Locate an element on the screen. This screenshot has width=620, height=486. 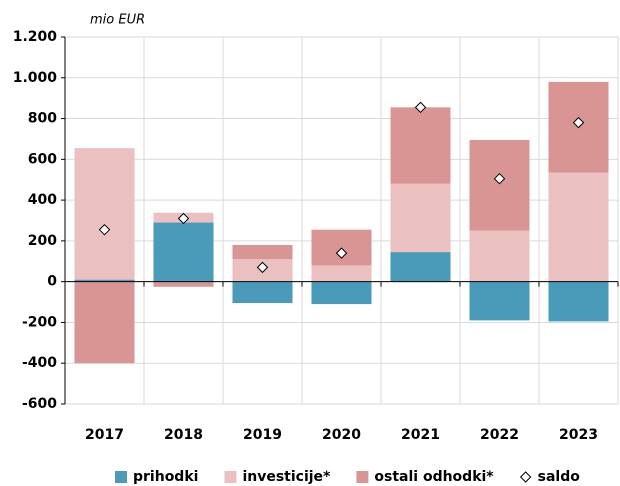
y-tick-label: 1.000 is located at coordinates (35, 78).